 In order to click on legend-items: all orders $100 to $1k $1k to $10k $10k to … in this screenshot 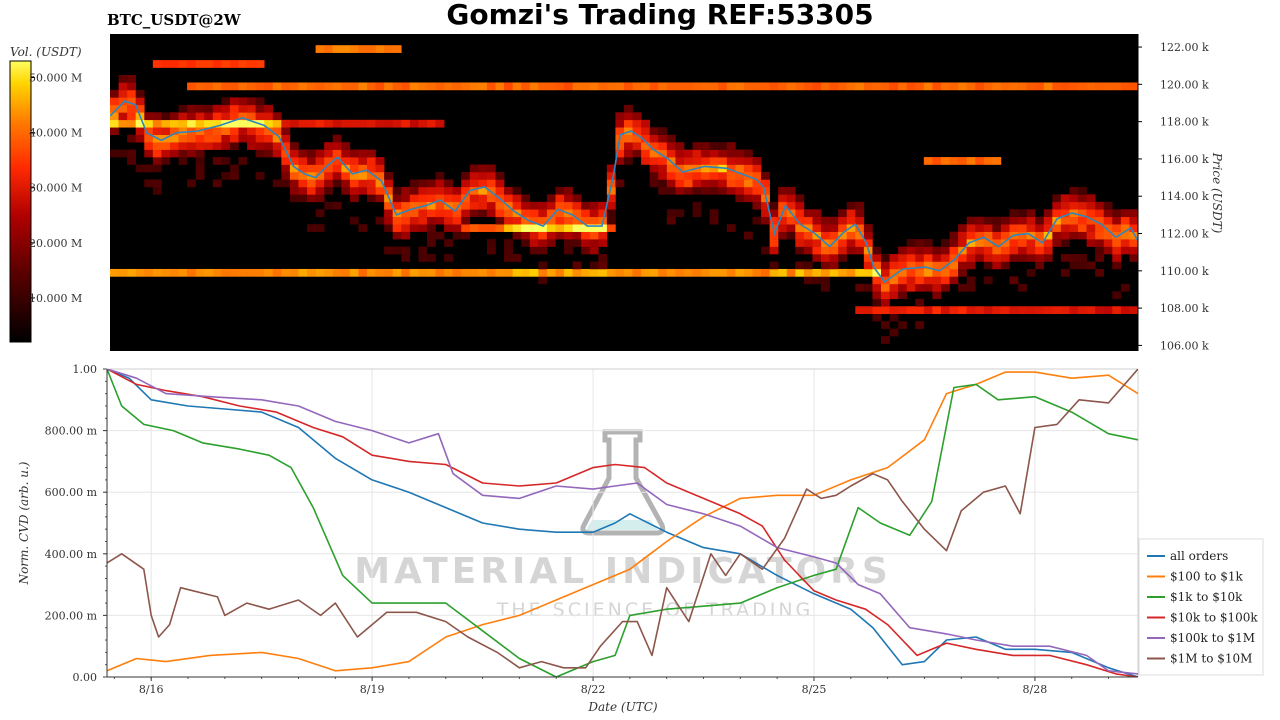, I will do `click(1202, 607)`.